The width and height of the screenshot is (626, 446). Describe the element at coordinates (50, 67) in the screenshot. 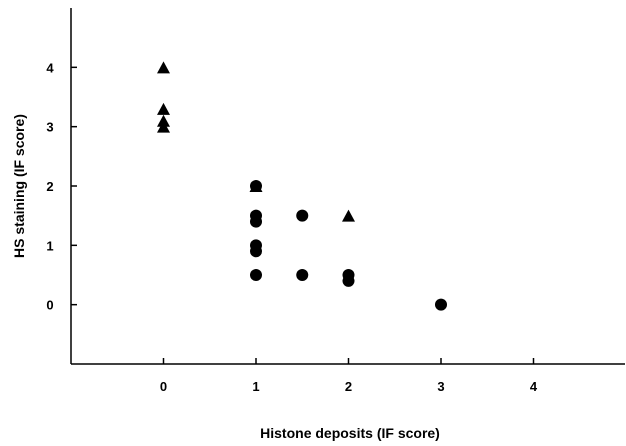

I see `y-tick-label: 4` at that location.